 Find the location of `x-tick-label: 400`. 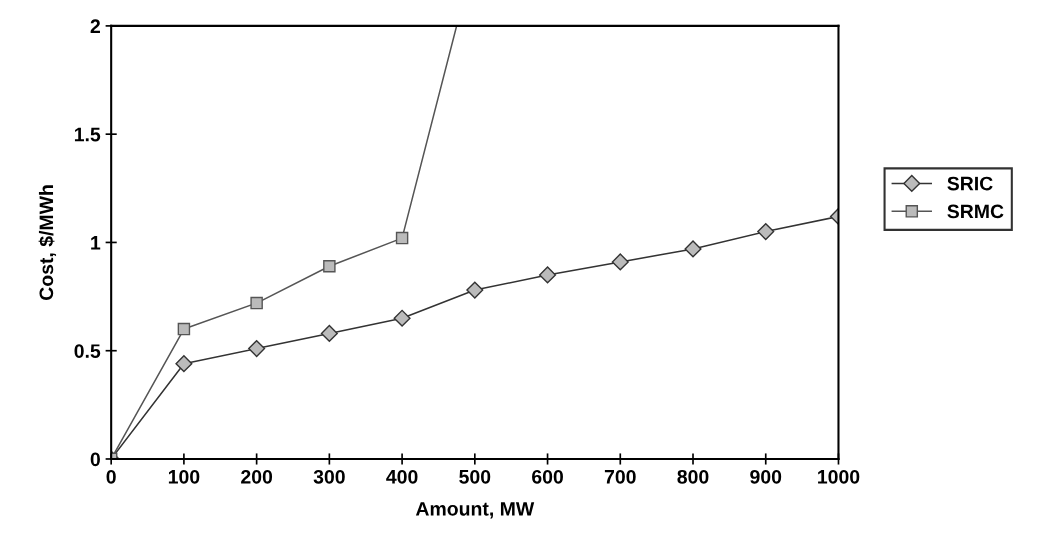

x-tick-label: 400 is located at coordinates (402, 476).